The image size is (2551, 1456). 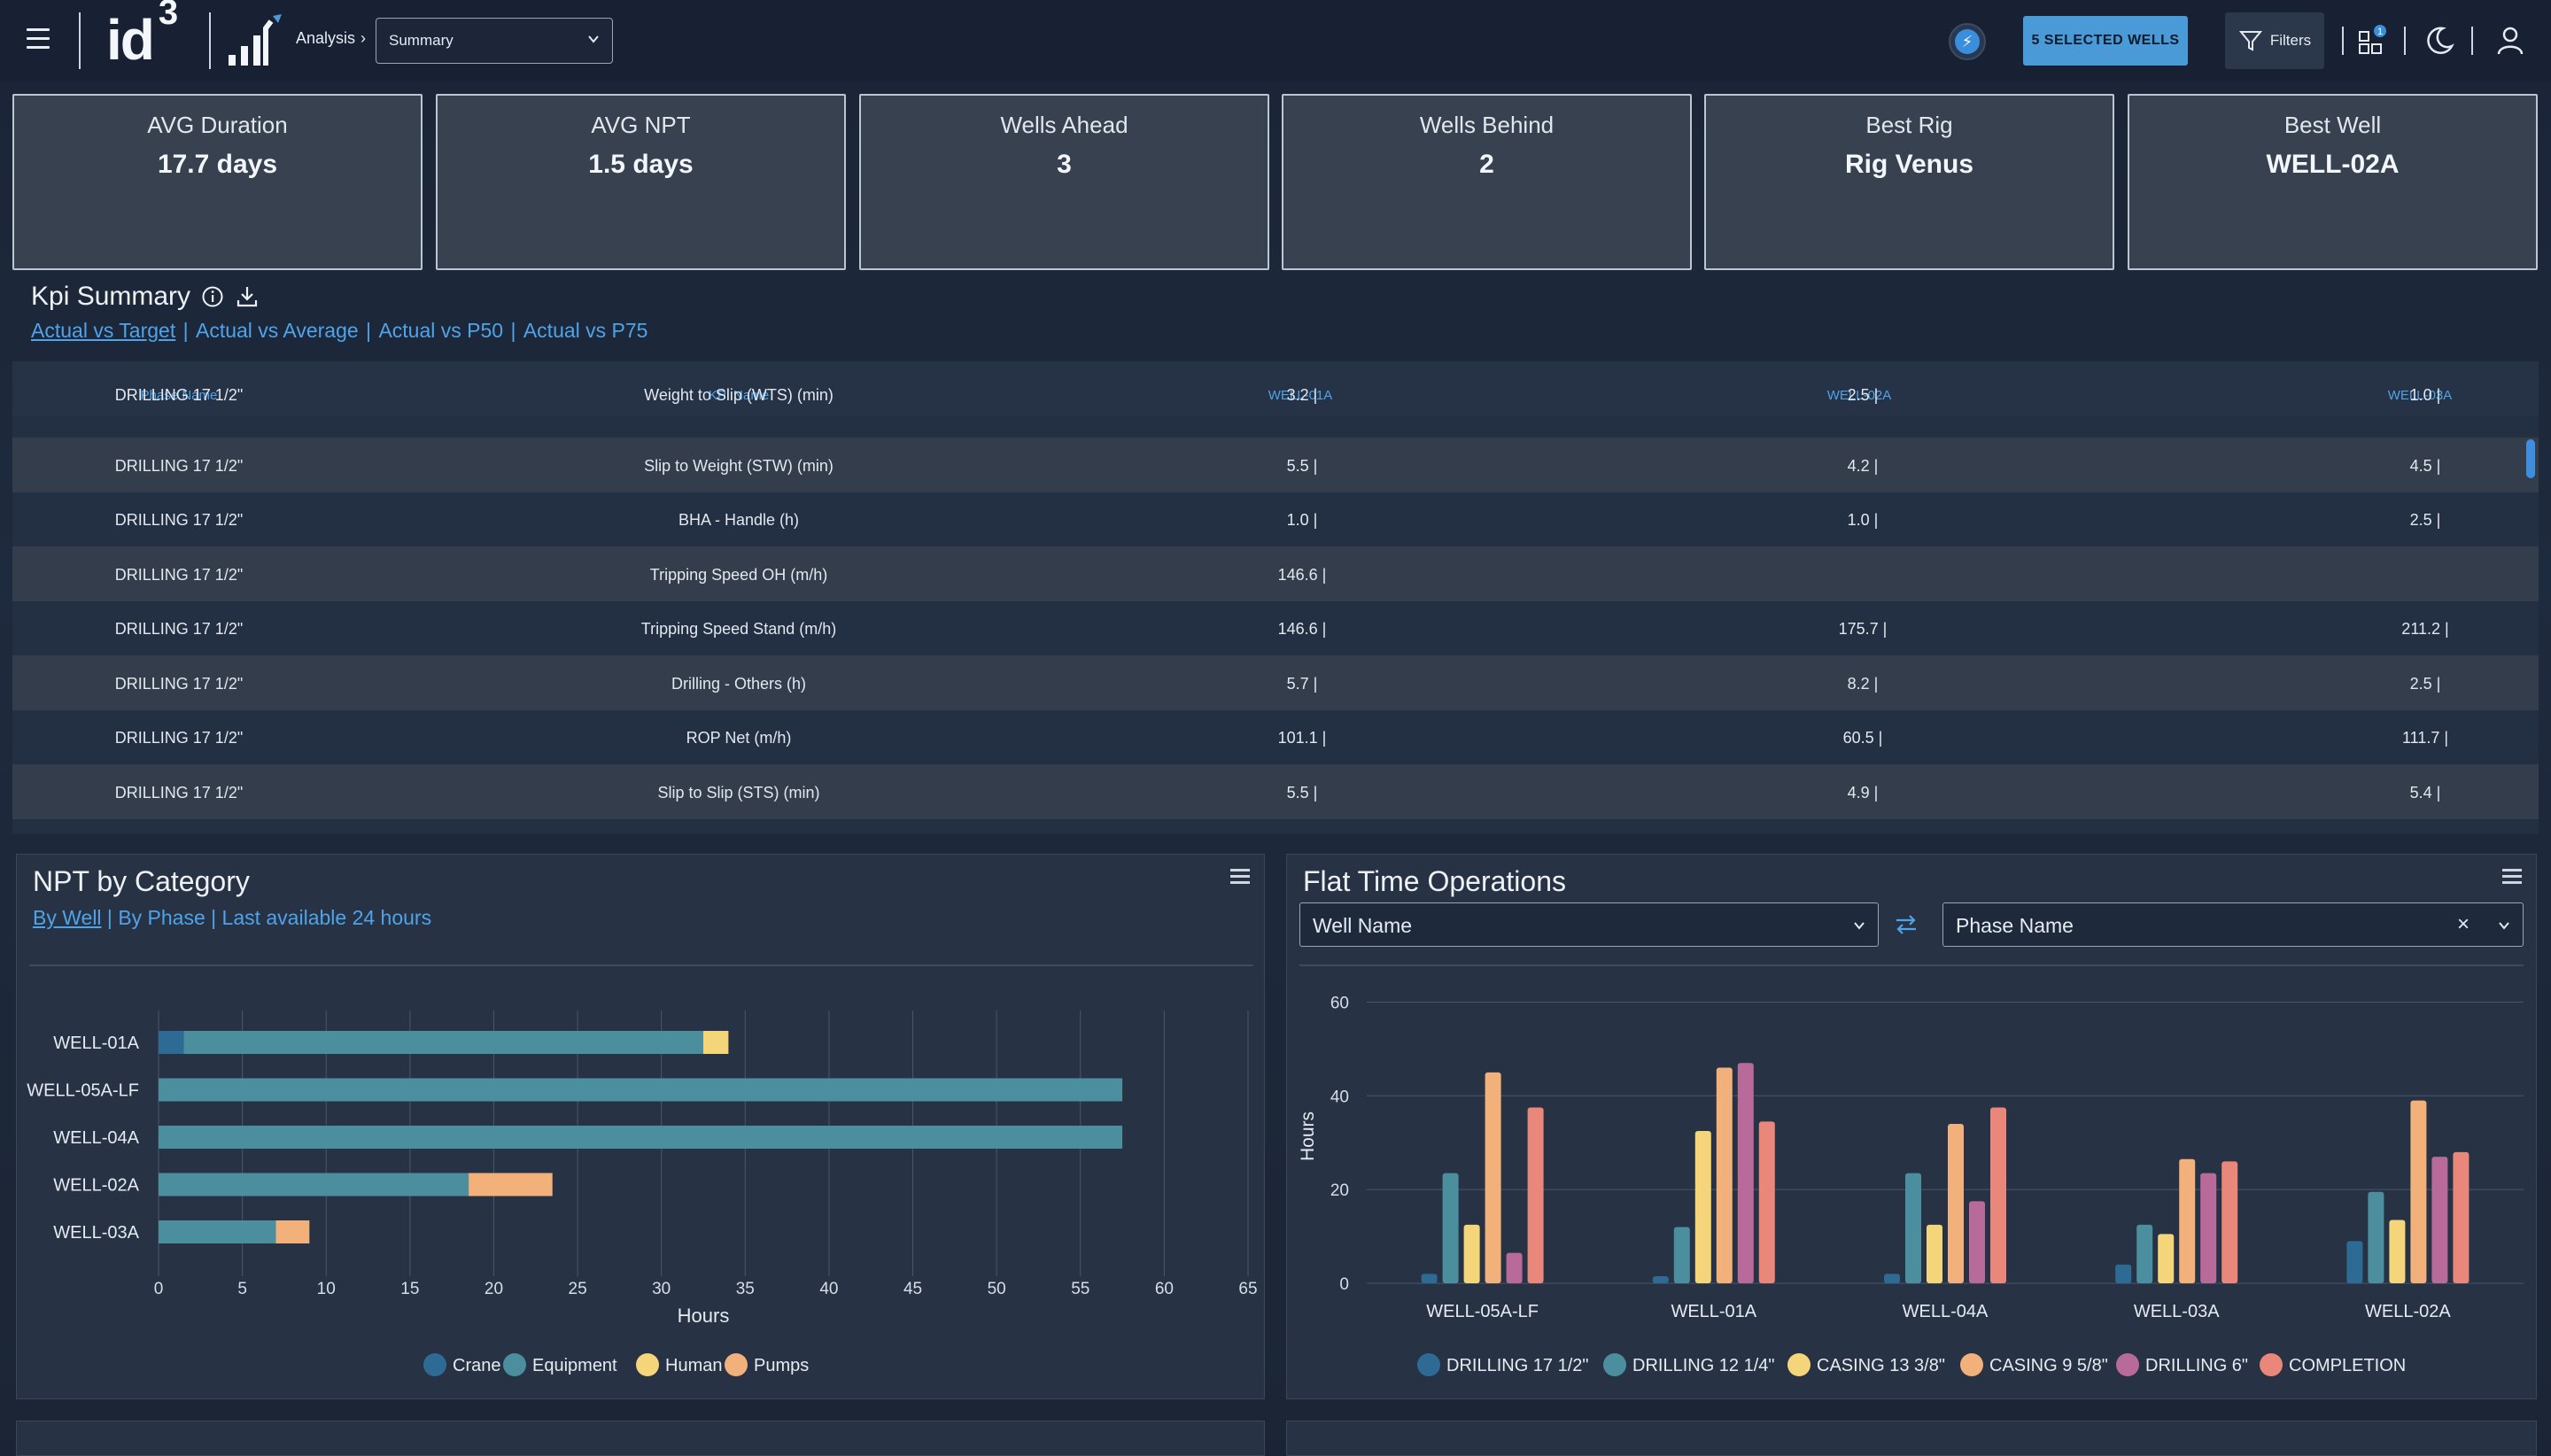 I want to click on kpi-card-best-well: Best Well WELL-02A, so click(x=2333, y=182).